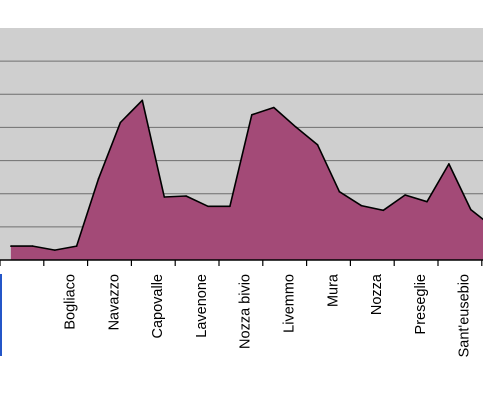 The height and width of the screenshot is (407, 483). What do you see at coordinates (421, 304) in the screenshot?
I see `x-tick-label: Preseglie` at bounding box center [421, 304].